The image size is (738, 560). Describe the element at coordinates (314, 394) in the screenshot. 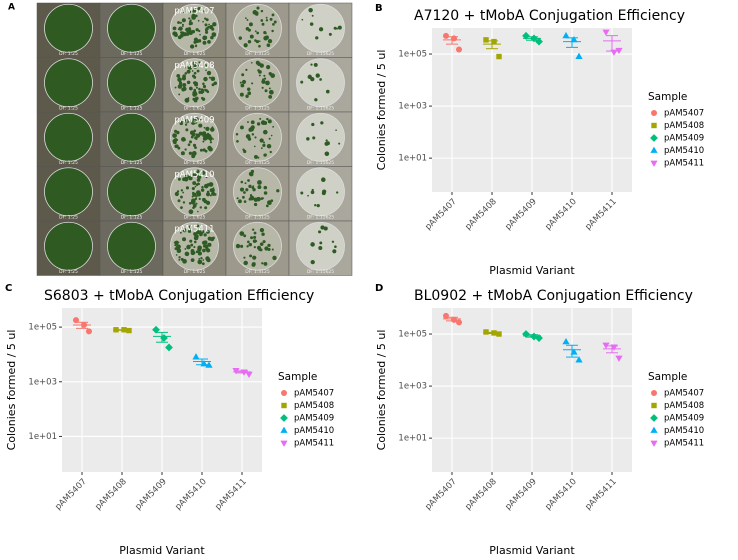

I see `legend-label: pAM5407` at that location.